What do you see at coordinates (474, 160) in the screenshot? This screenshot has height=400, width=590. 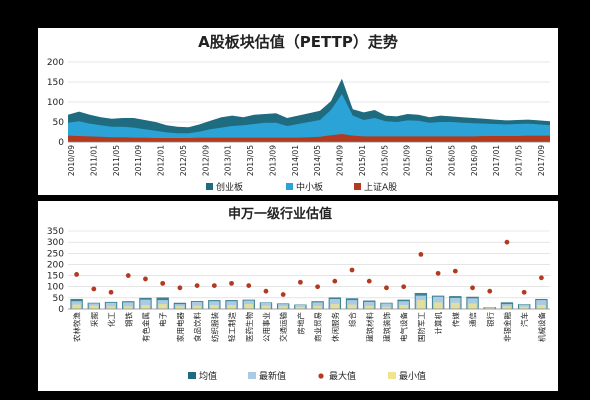 I see `x-tick-label: 2016/09` at bounding box center [474, 160].